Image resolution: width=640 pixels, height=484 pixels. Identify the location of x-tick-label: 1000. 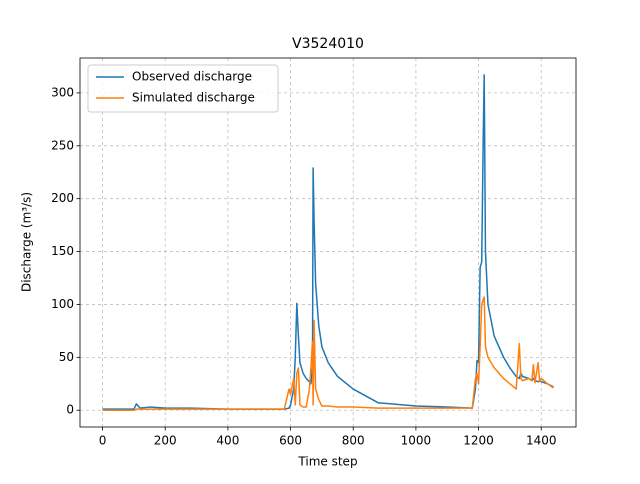
(416, 441).